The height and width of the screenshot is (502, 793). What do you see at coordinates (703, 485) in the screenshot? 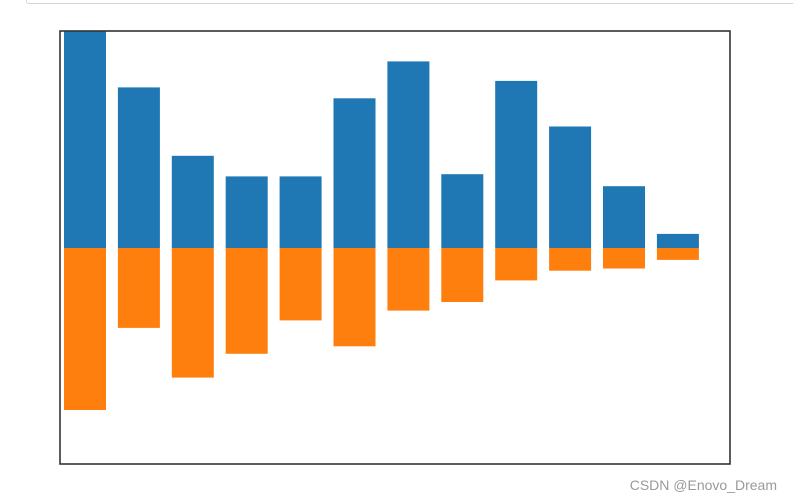
I see `watermark: CSDN @Enovo_Dream` at bounding box center [703, 485].